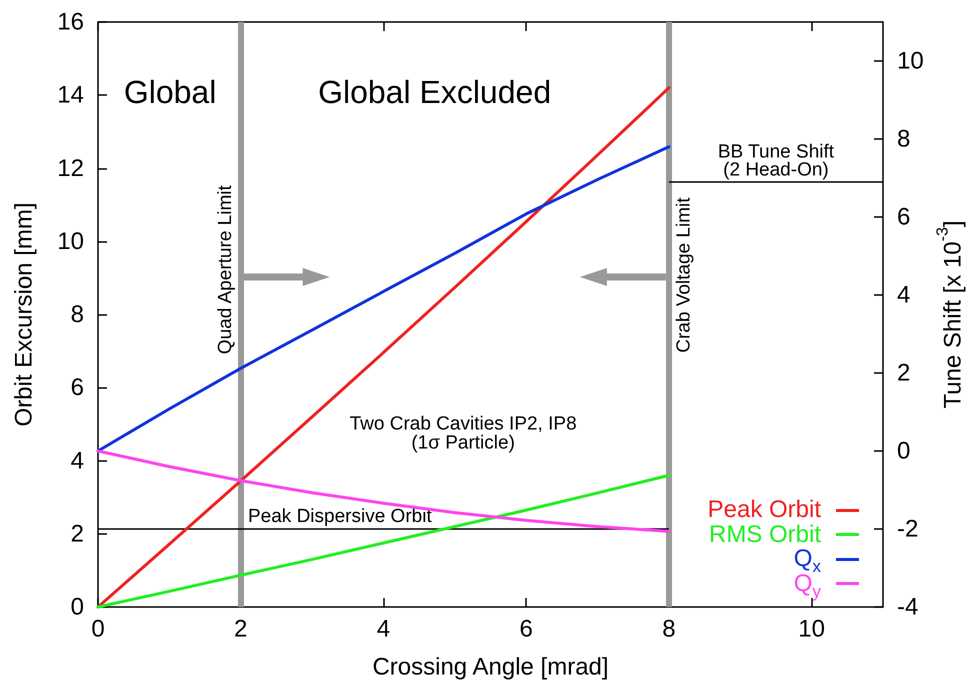  What do you see at coordinates (340, 516) in the screenshot?
I see `ref-line-label: Peak Dispersive Orbit` at bounding box center [340, 516].